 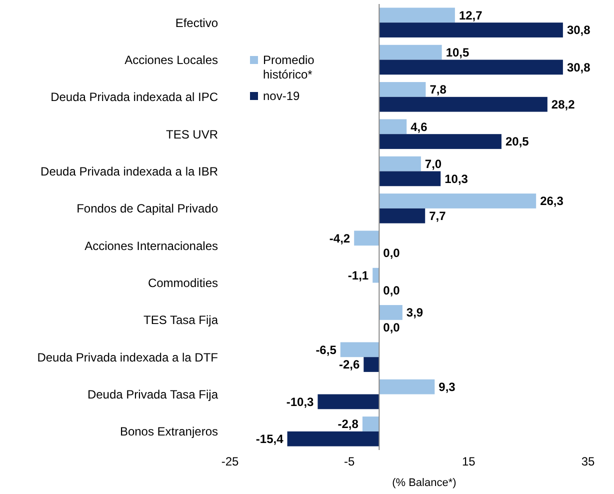 I want to click on data-label: -6,5, so click(x=326, y=349).